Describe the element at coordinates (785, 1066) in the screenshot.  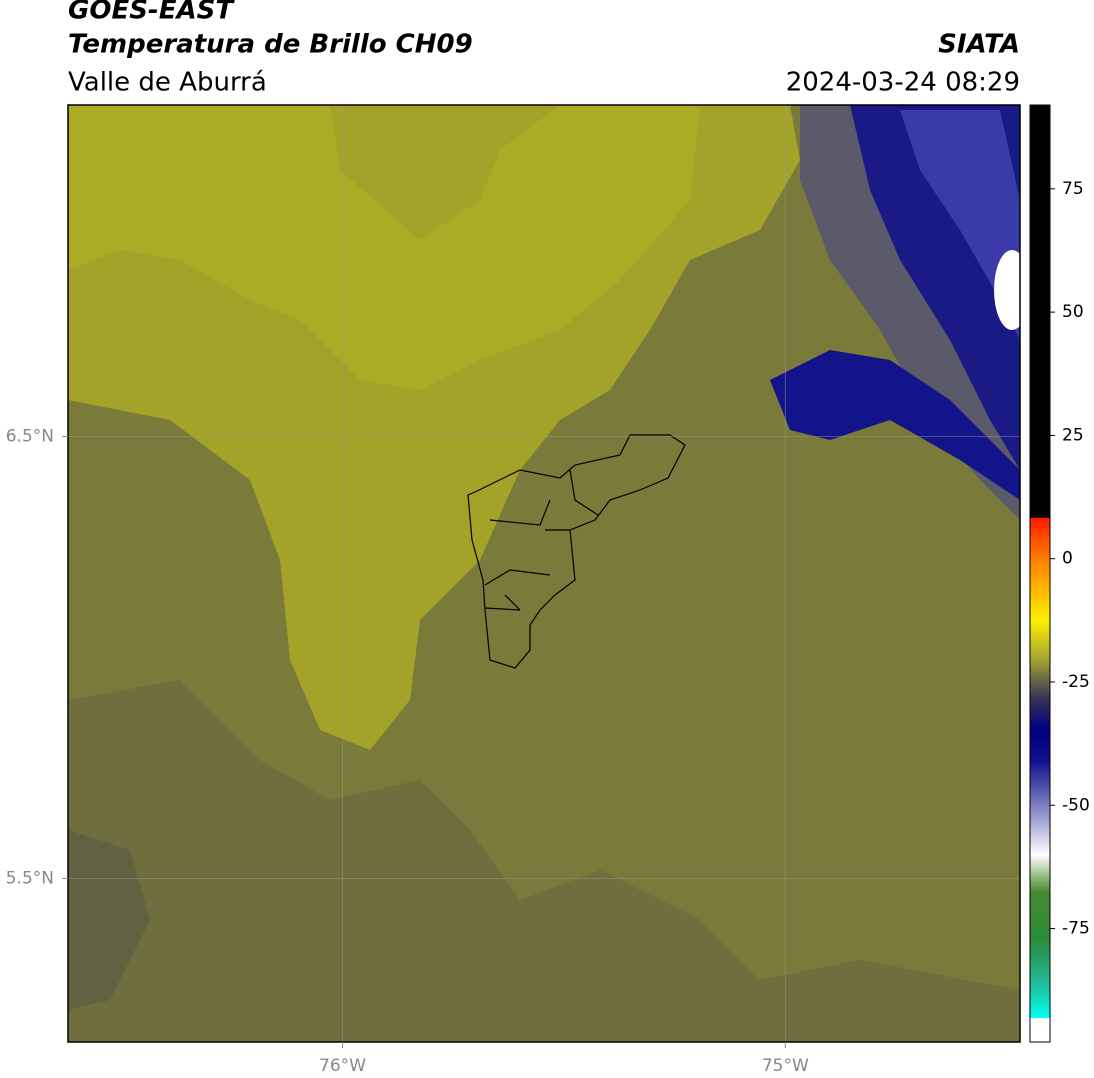
I see `x-tick-label: 75°W` at that location.